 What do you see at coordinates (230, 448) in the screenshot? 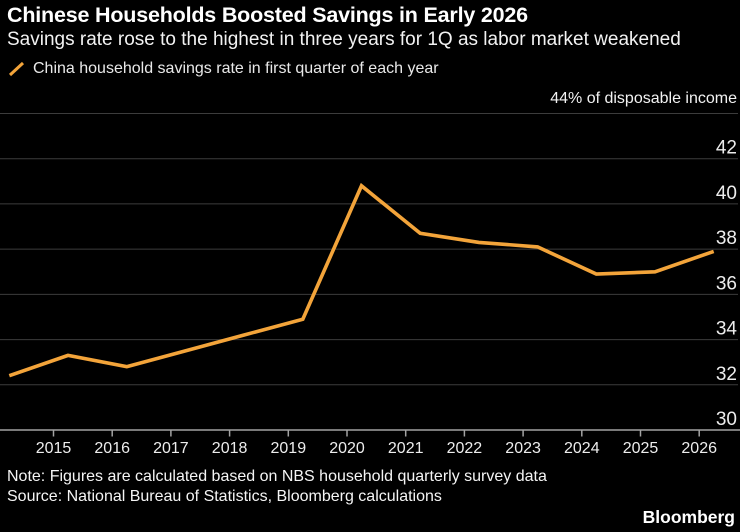
I see `x-axis-label: 2018` at bounding box center [230, 448].